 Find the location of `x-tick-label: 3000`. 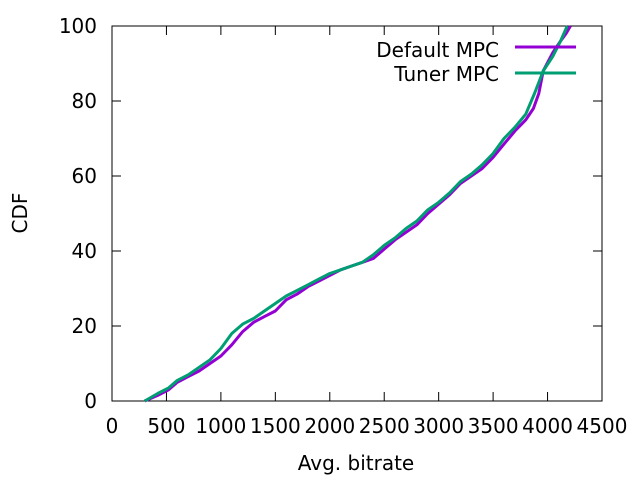

x-tick-label: 3000 is located at coordinates (438, 426).